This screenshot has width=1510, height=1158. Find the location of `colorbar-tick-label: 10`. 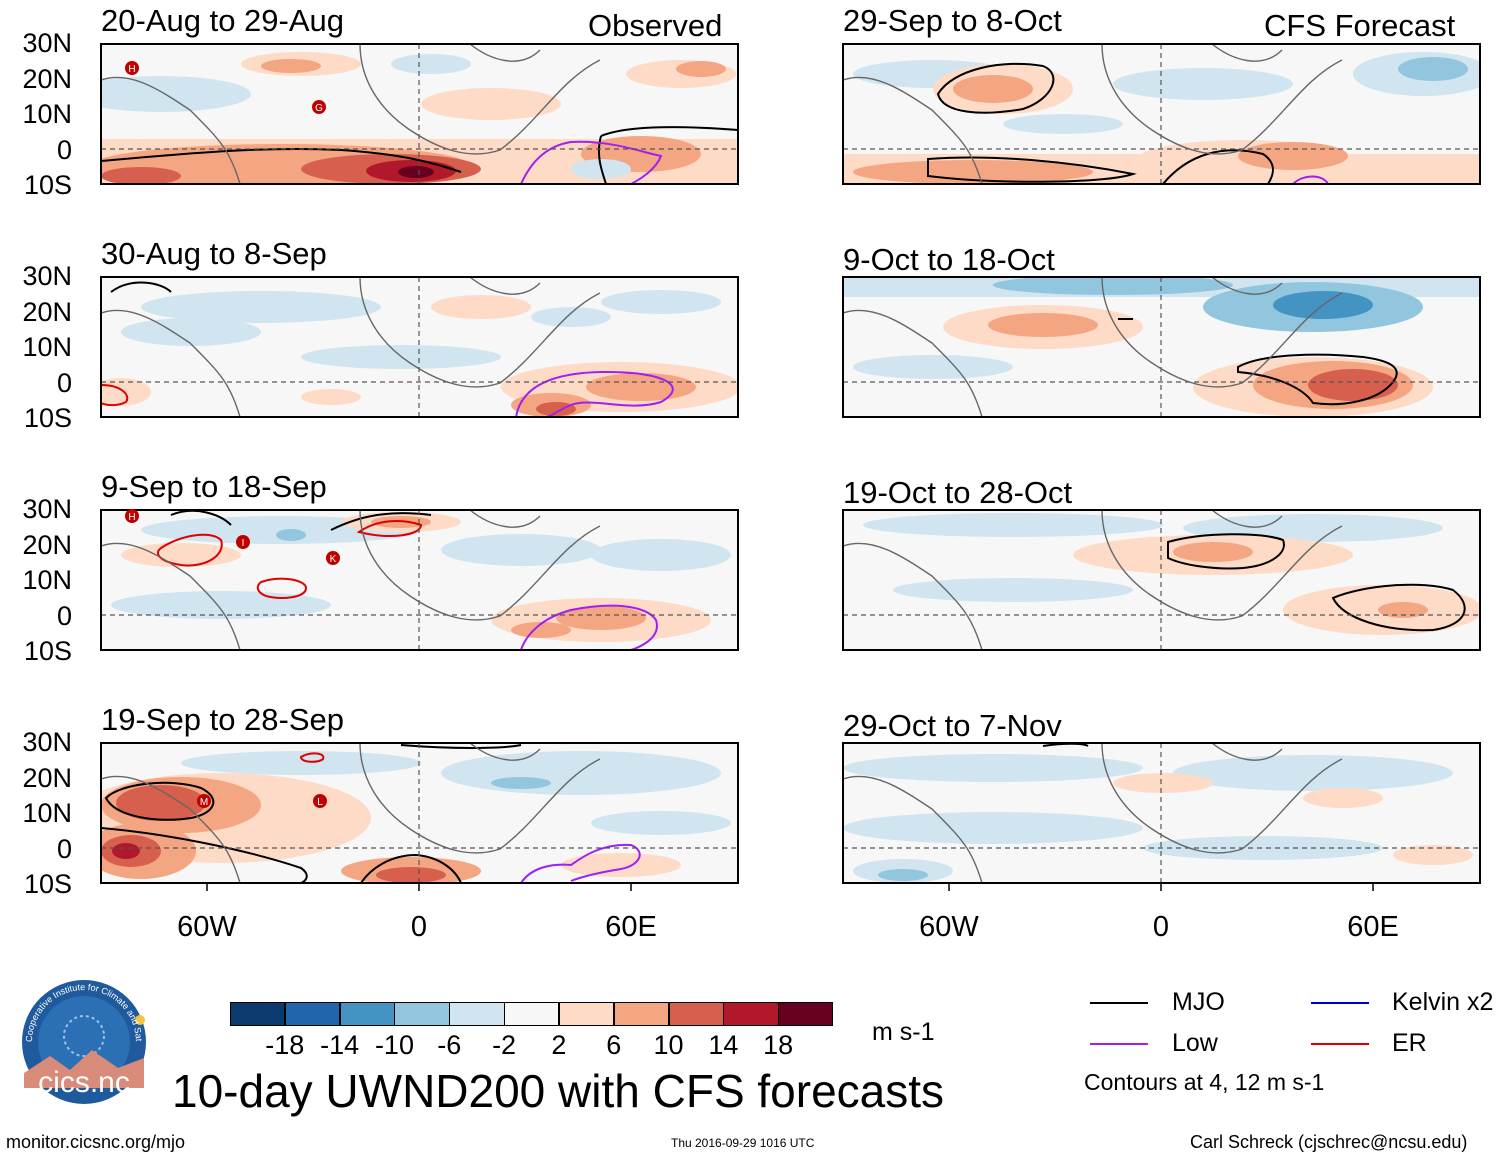

colorbar-tick-label: 10 is located at coordinates (668, 1045).